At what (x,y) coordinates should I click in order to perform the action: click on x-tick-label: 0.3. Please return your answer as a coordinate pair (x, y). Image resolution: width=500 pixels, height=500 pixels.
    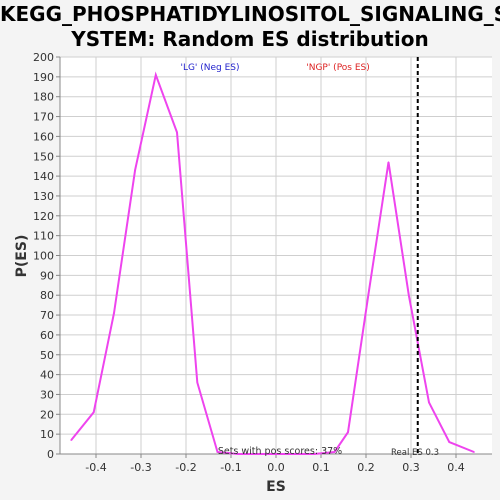
    Looking at the image, I should click on (411, 467).